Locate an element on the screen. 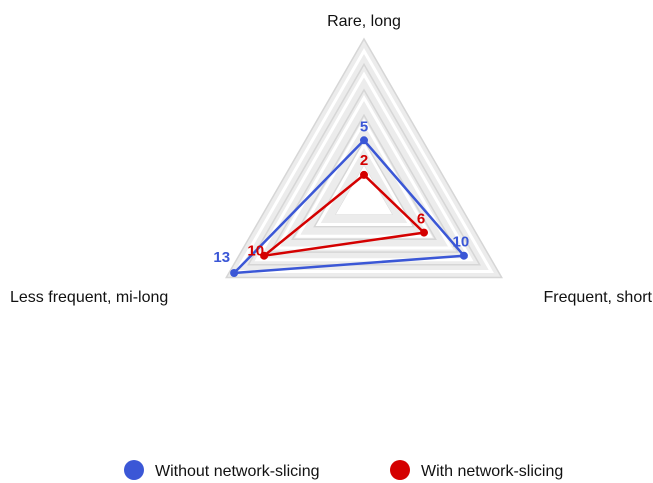 Image resolution: width=653 pixels, height=483 pixels. legend-item-with-slicing: With network-slicing is located at coordinates (476, 470).